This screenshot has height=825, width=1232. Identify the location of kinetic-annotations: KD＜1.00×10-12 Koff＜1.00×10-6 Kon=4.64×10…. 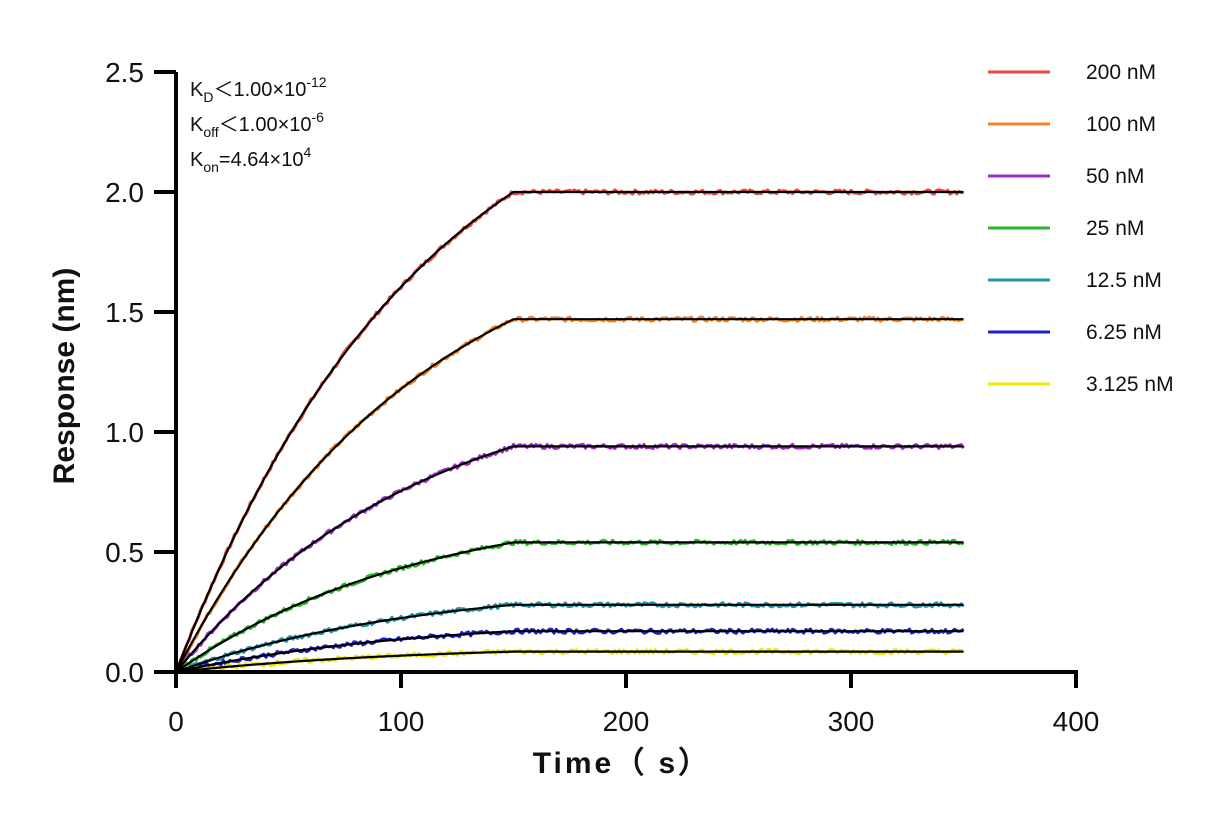
(258, 124).